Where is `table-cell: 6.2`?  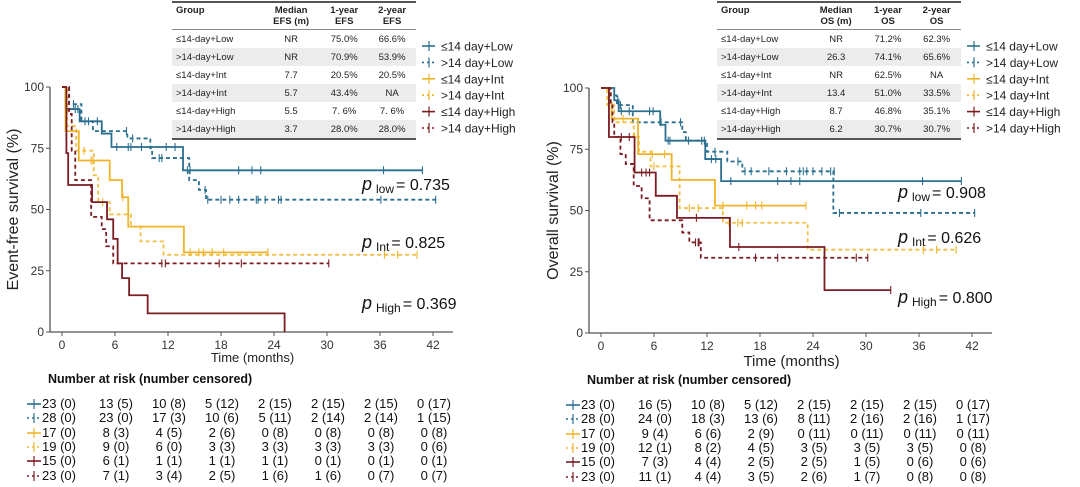
table-cell: 6.2 is located at coordinates (836, 129).